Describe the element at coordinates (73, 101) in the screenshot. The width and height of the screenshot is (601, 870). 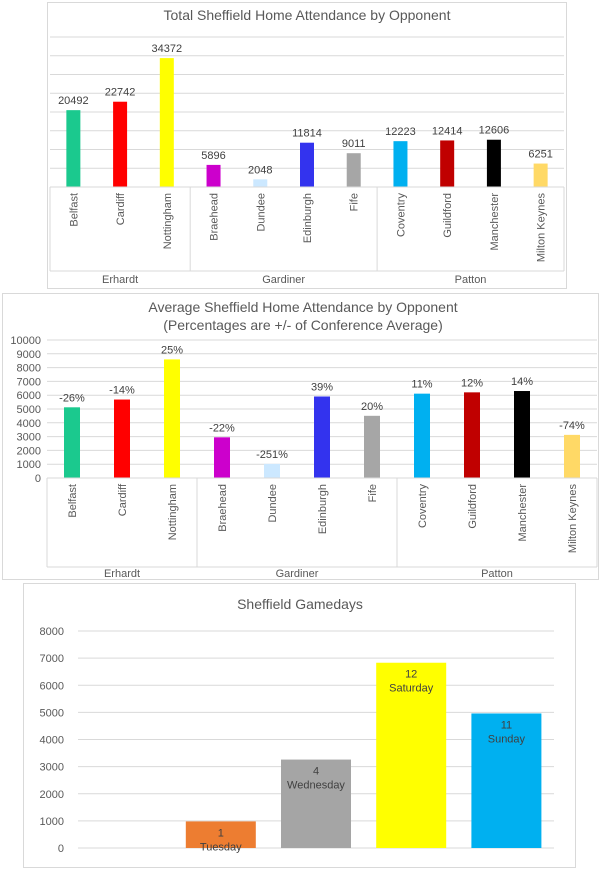
I see `data-label: 20492` at that location.